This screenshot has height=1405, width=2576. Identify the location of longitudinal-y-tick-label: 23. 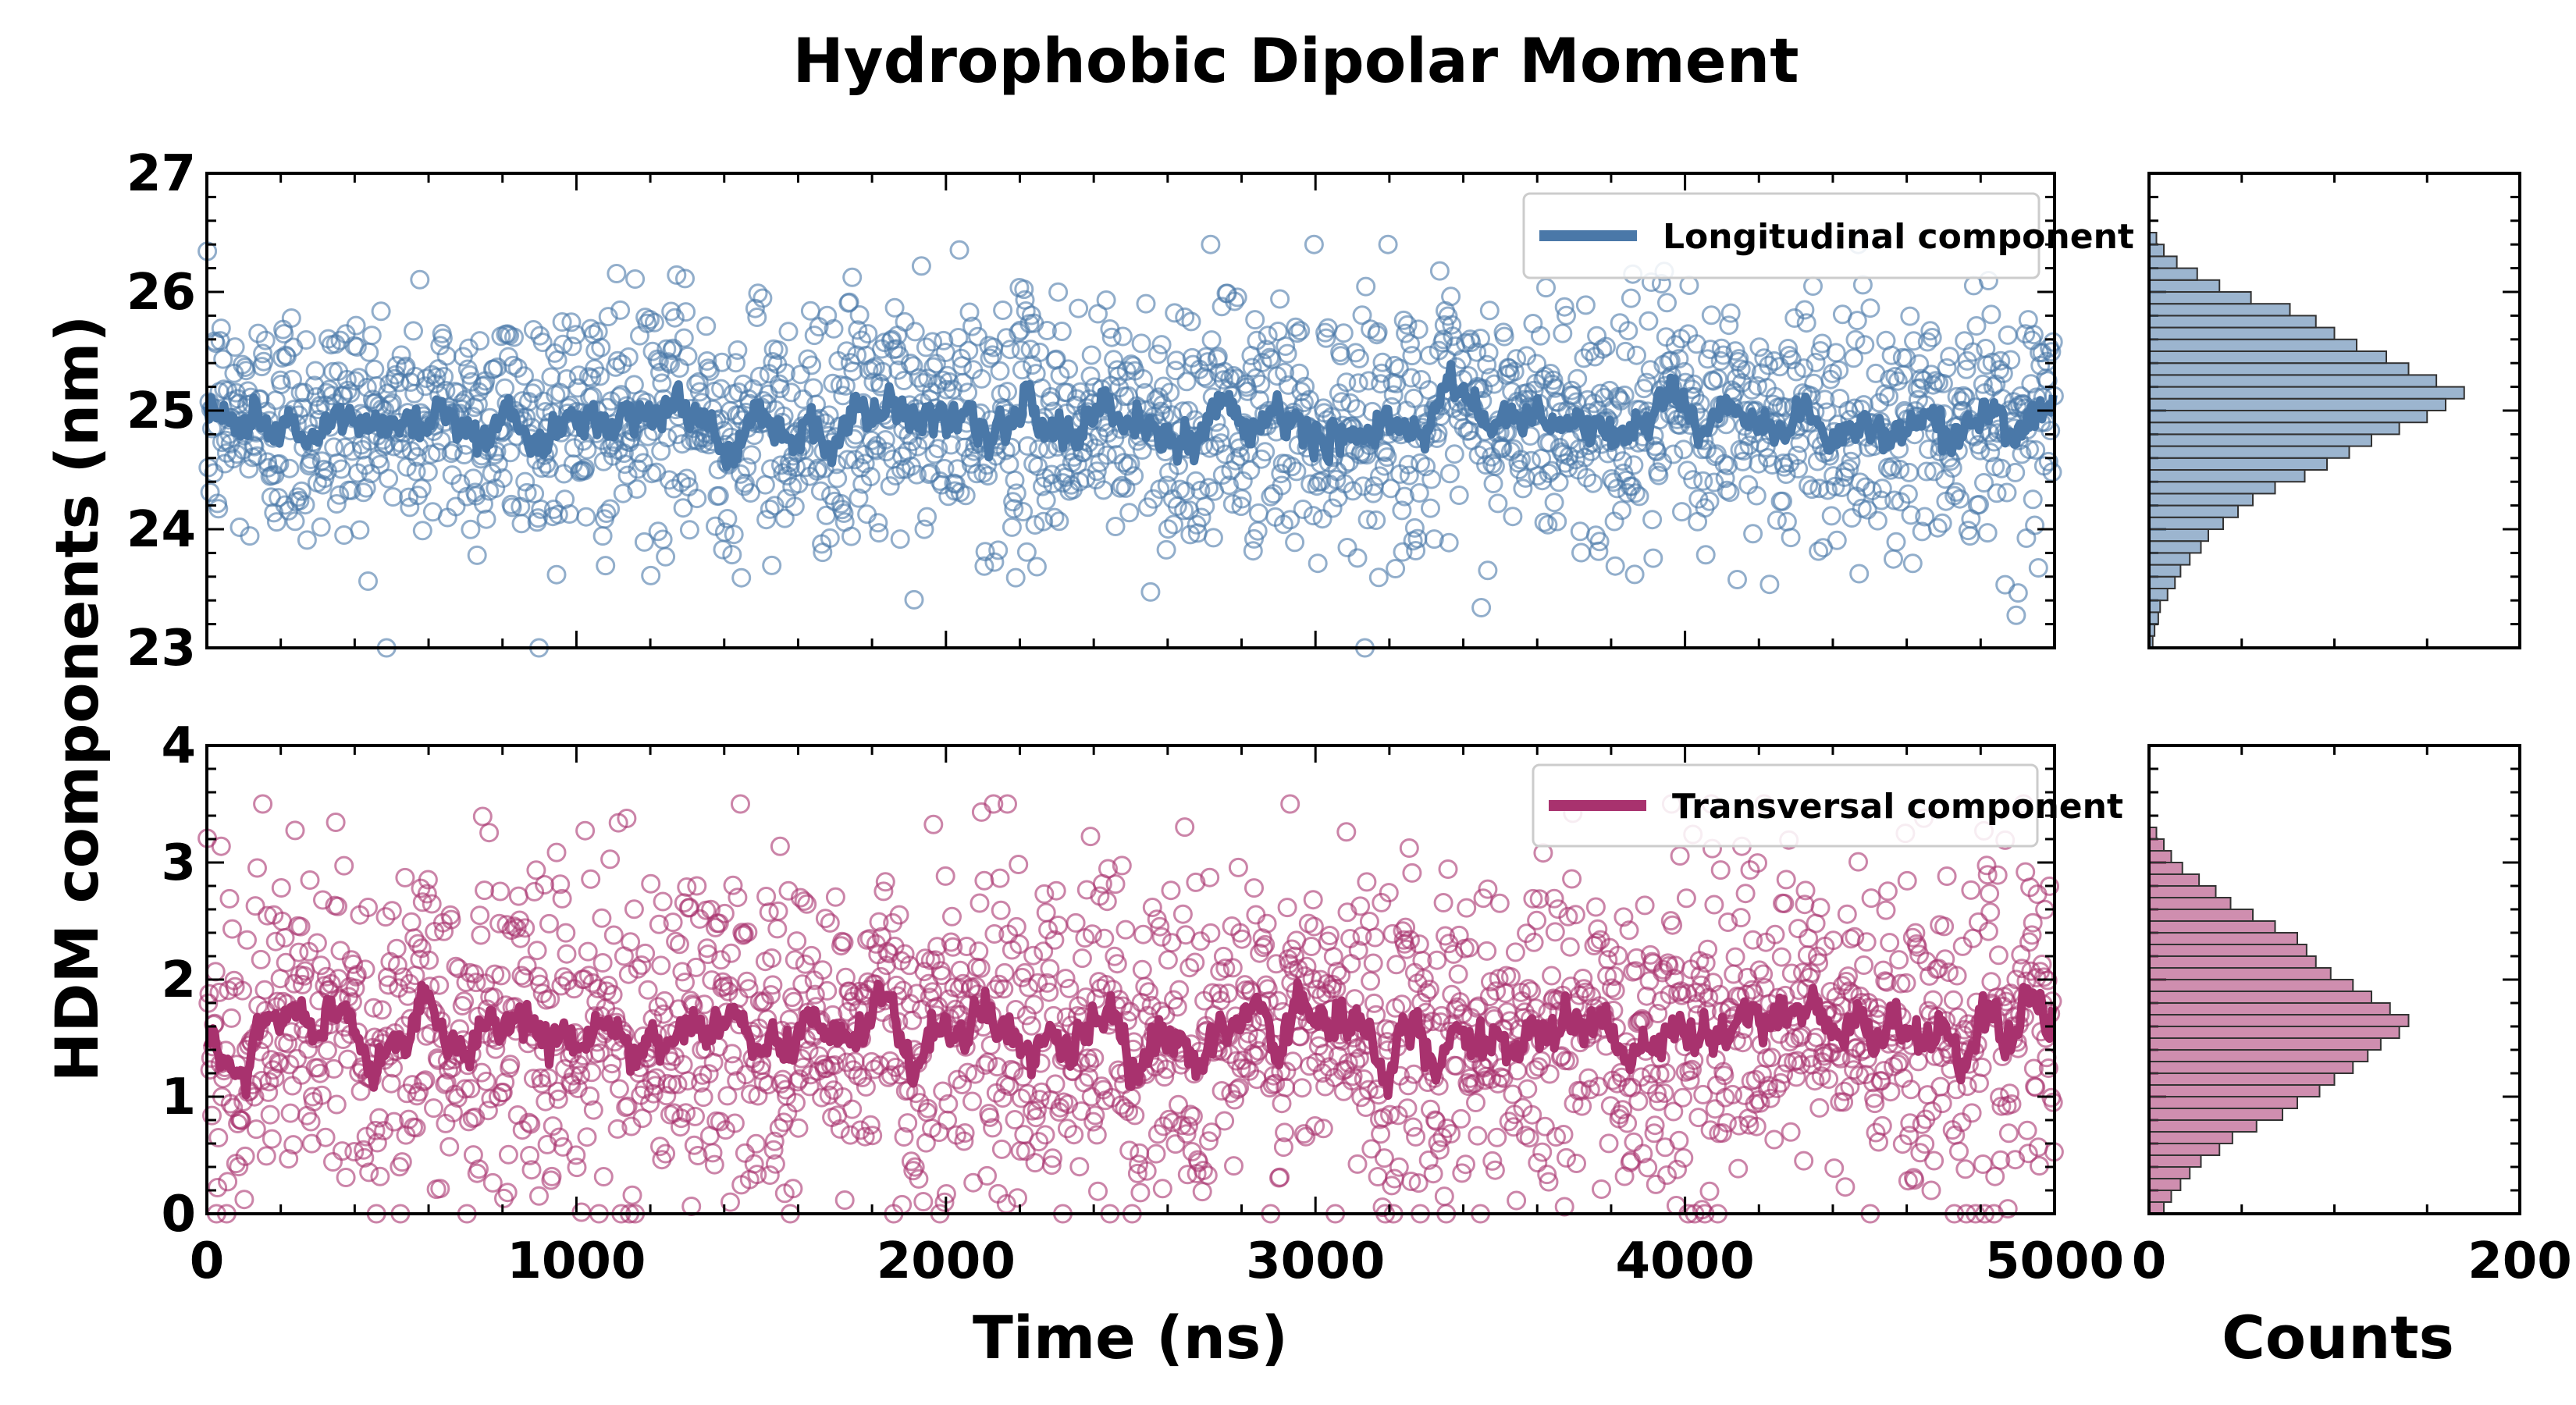
(161, 649).